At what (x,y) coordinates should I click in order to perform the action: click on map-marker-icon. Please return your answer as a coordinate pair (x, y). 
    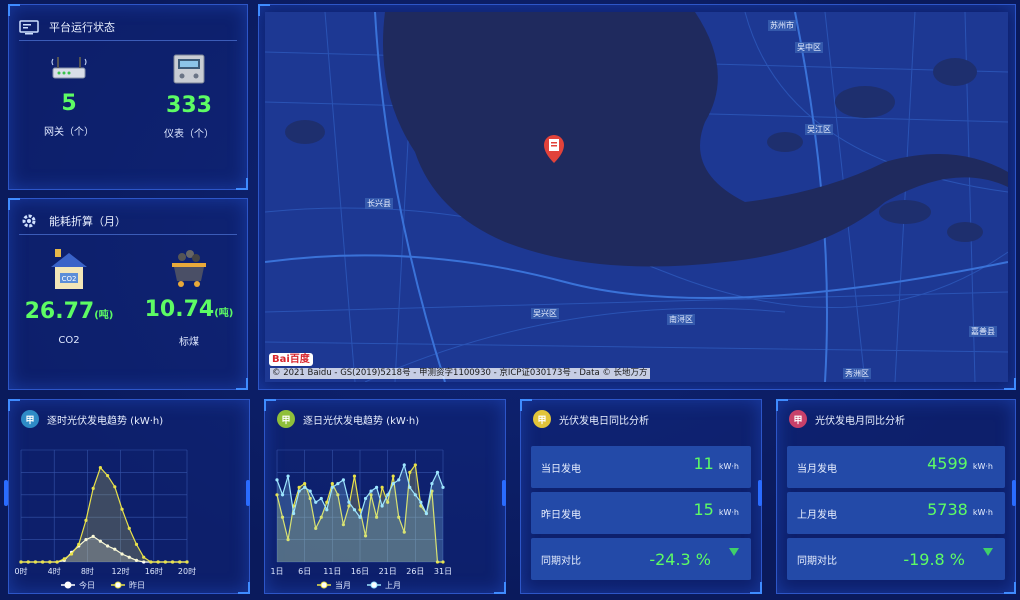
    Looking at the image, I should click on (554, 149).